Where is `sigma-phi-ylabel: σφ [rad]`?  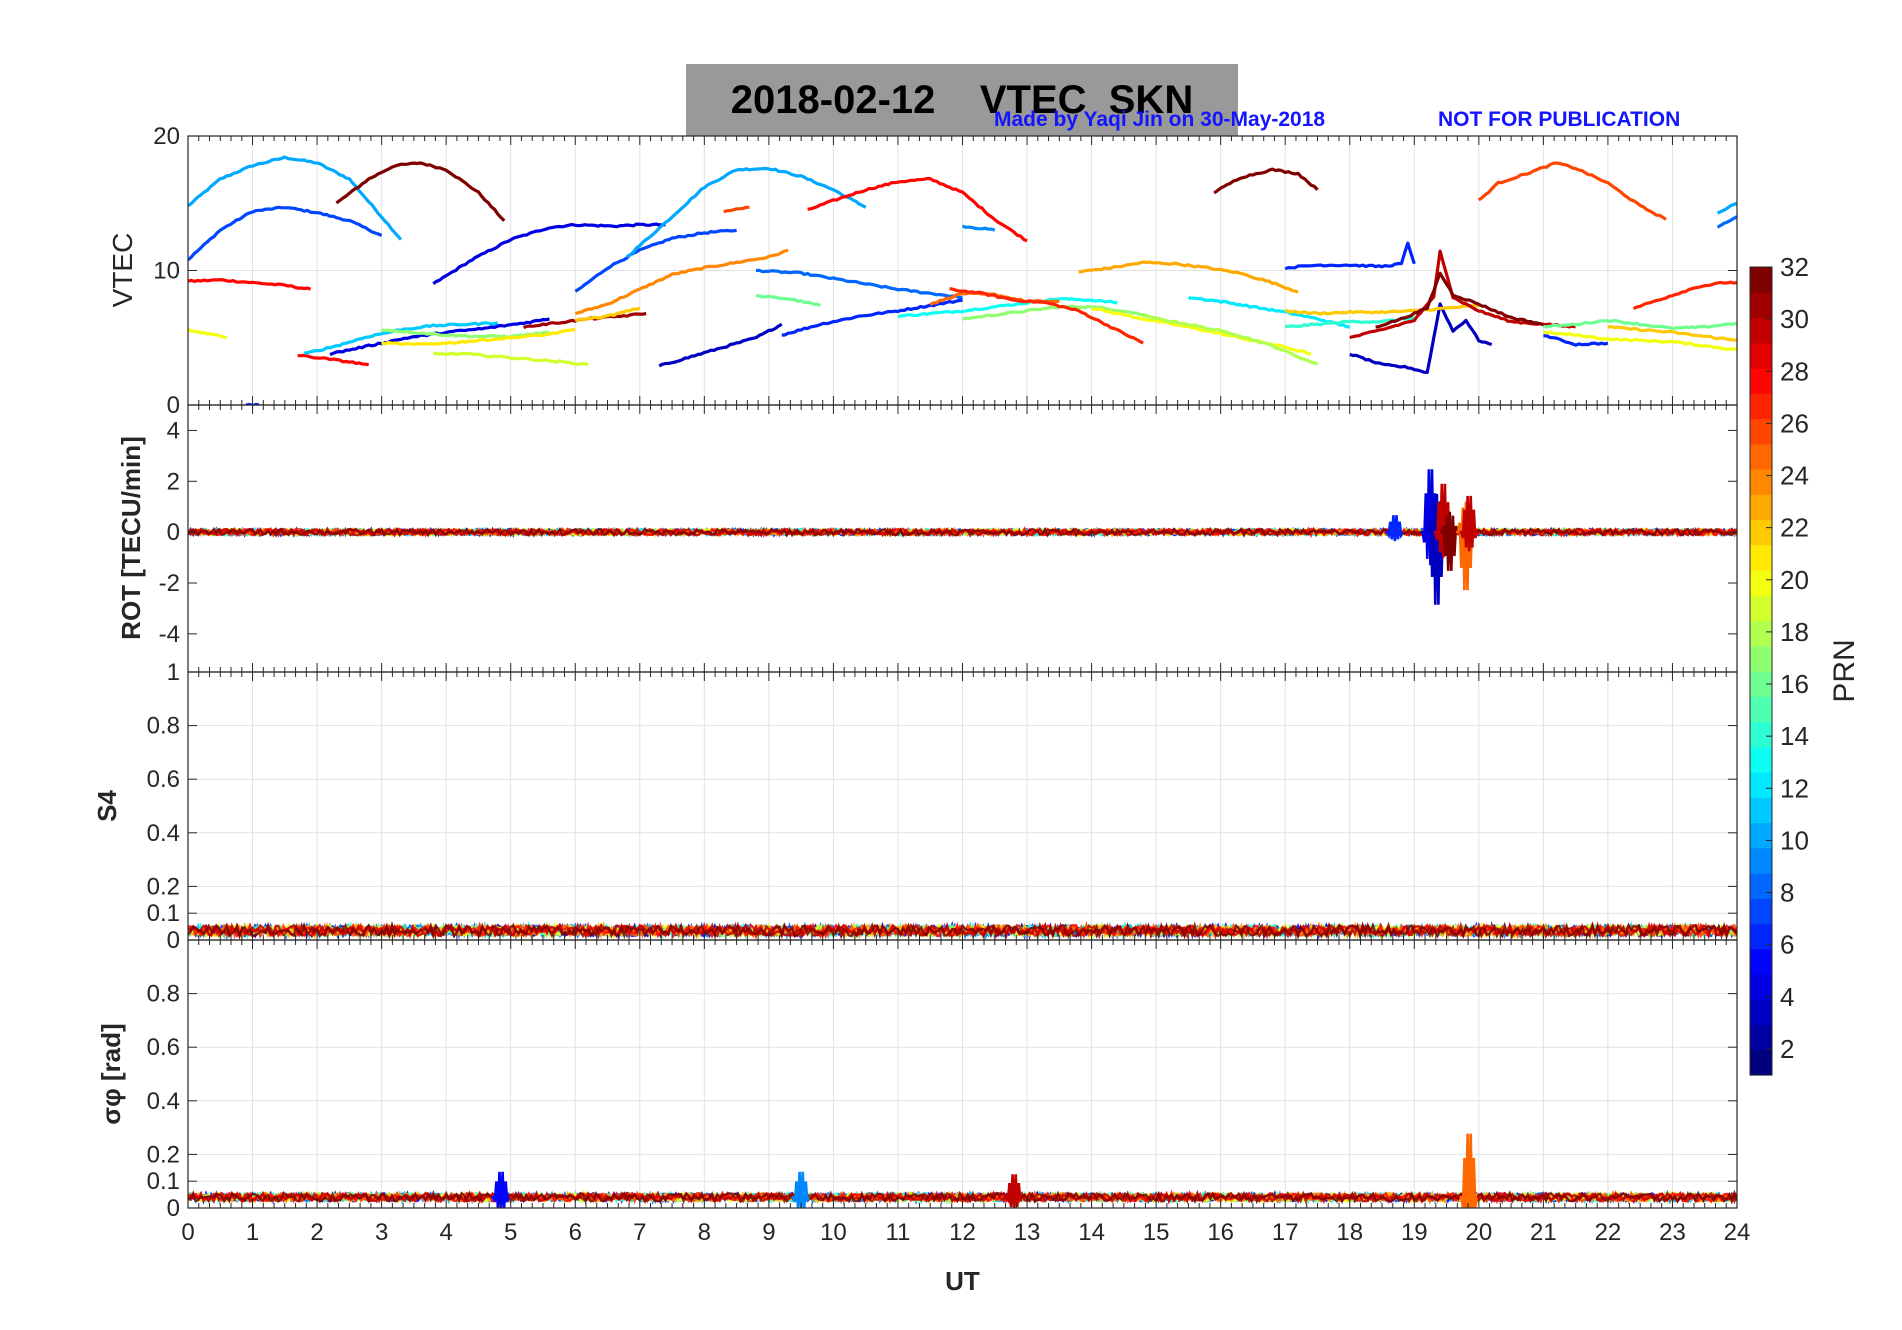
sigma-phi-ylabel: σφ [rad] is located at coordinates (111, 1073).